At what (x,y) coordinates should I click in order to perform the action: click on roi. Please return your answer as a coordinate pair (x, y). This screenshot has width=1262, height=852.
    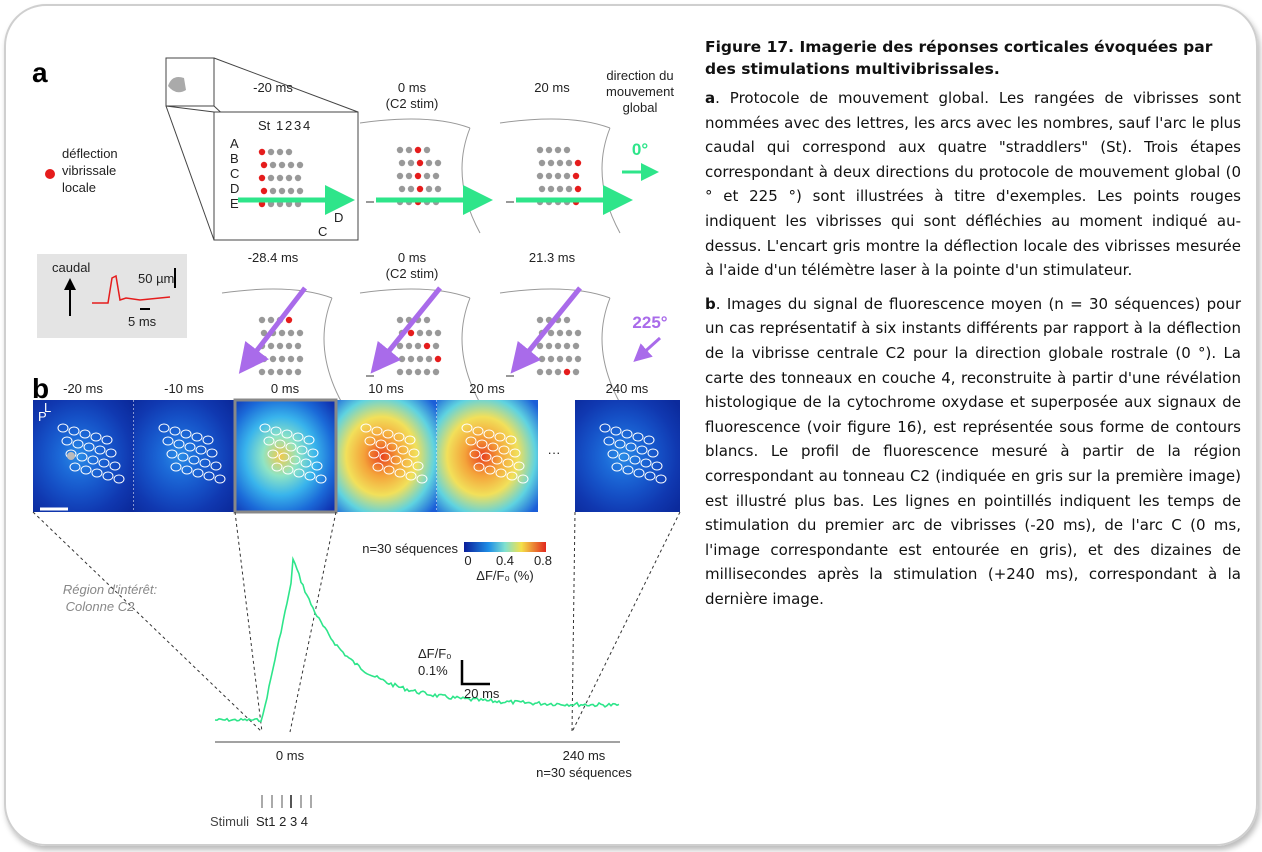
    Looking at the image, I should click on (71, 456).